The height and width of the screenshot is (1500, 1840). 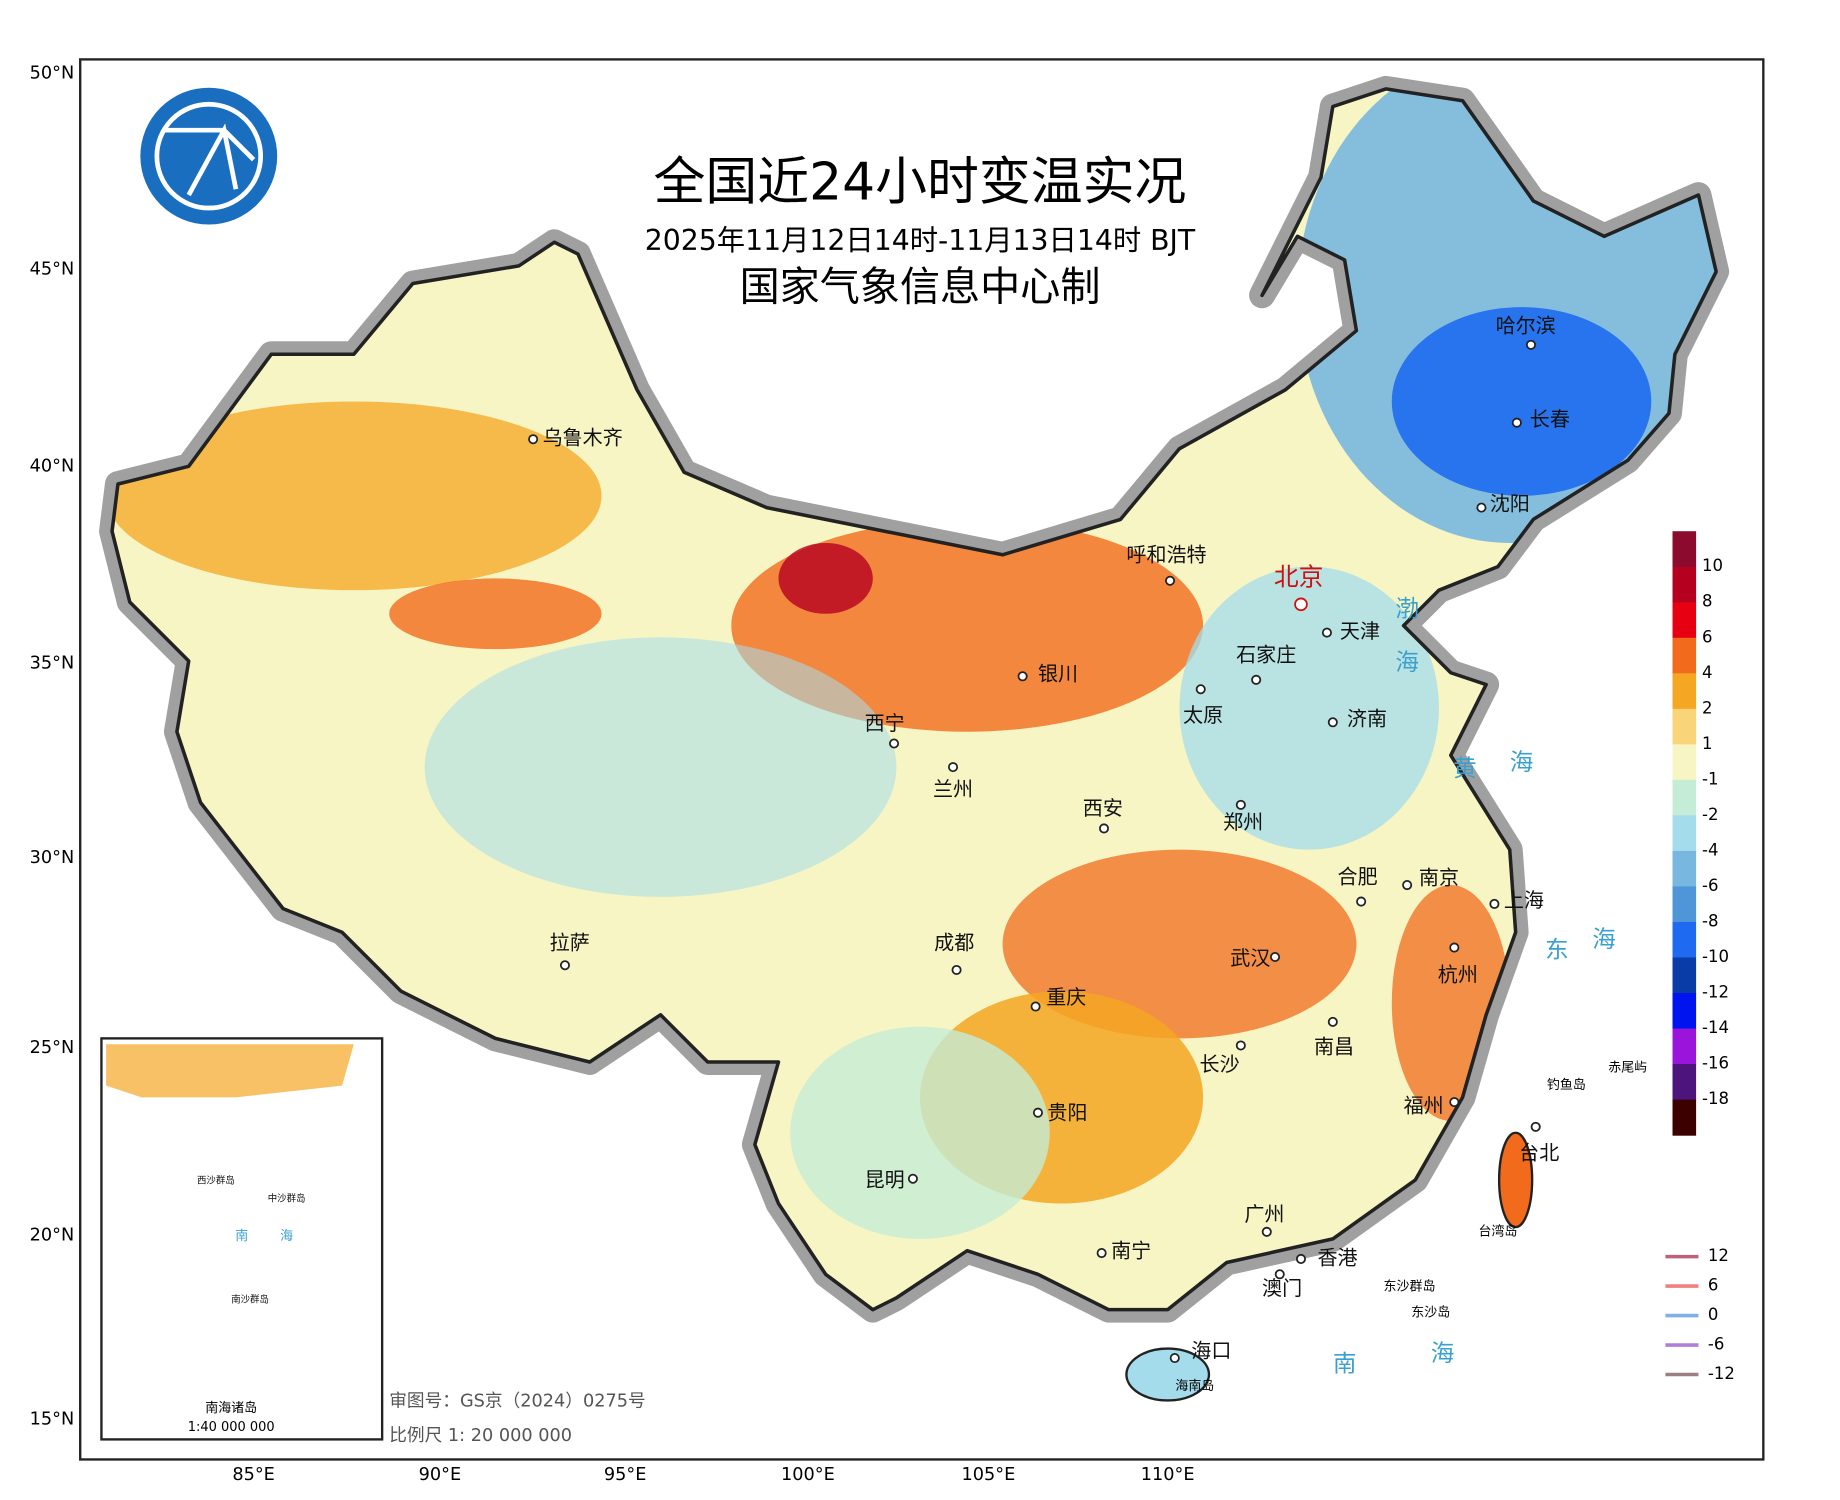 I want to click on city-label: 成都, so click(x=954, y=943).